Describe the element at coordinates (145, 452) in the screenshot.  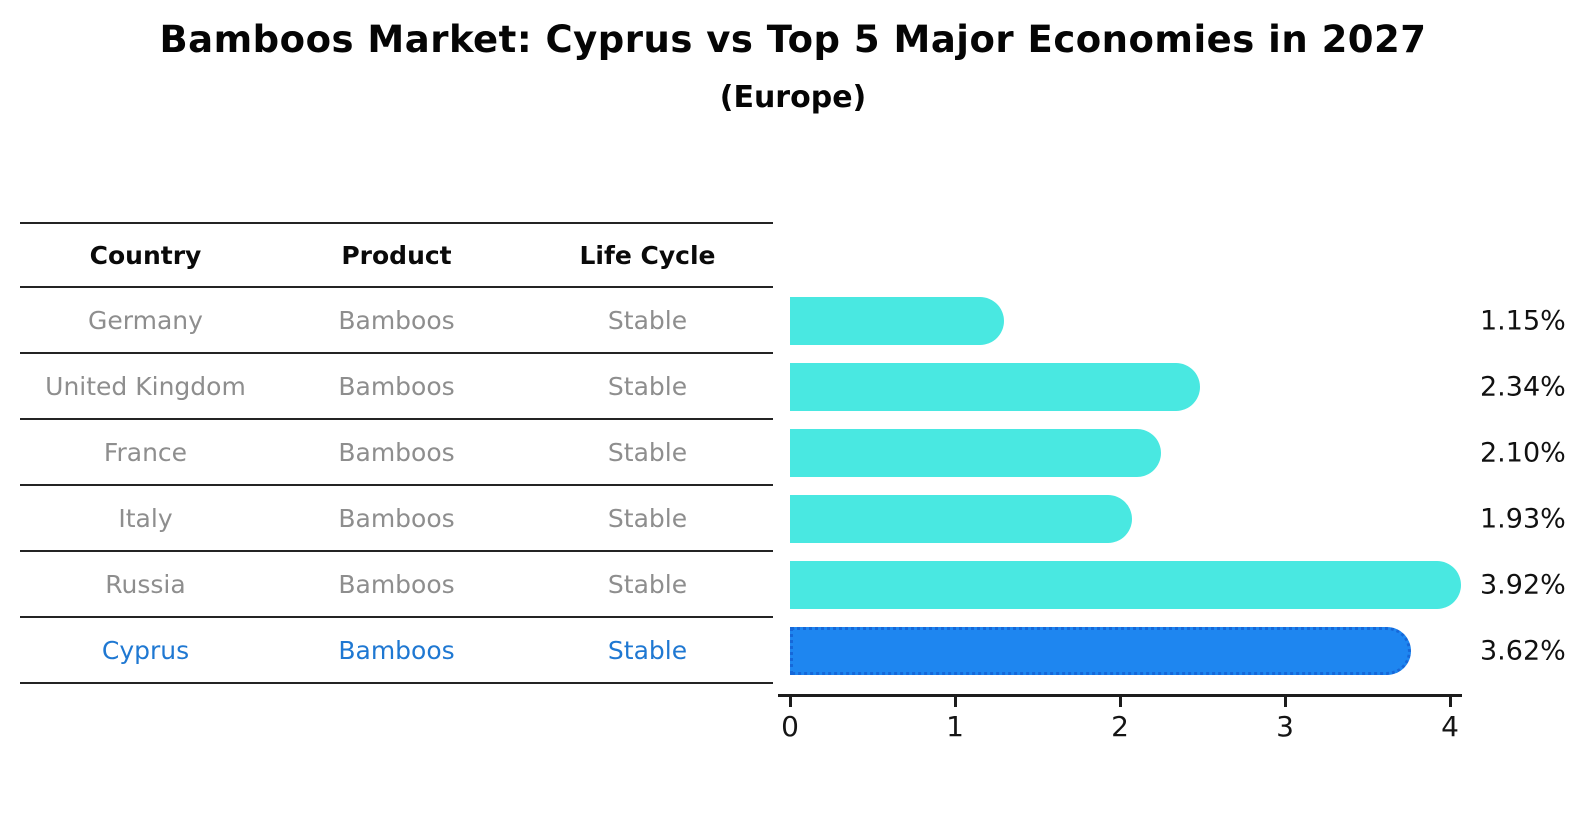
I see `country-cell: France` at that location.